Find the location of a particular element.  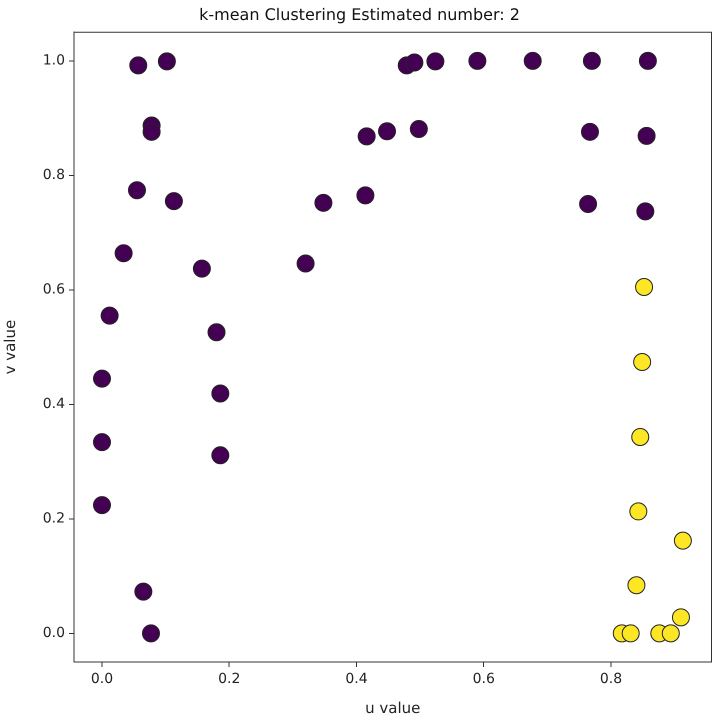

x-tick-label: 0.0 is located at coordinates (102, 679).